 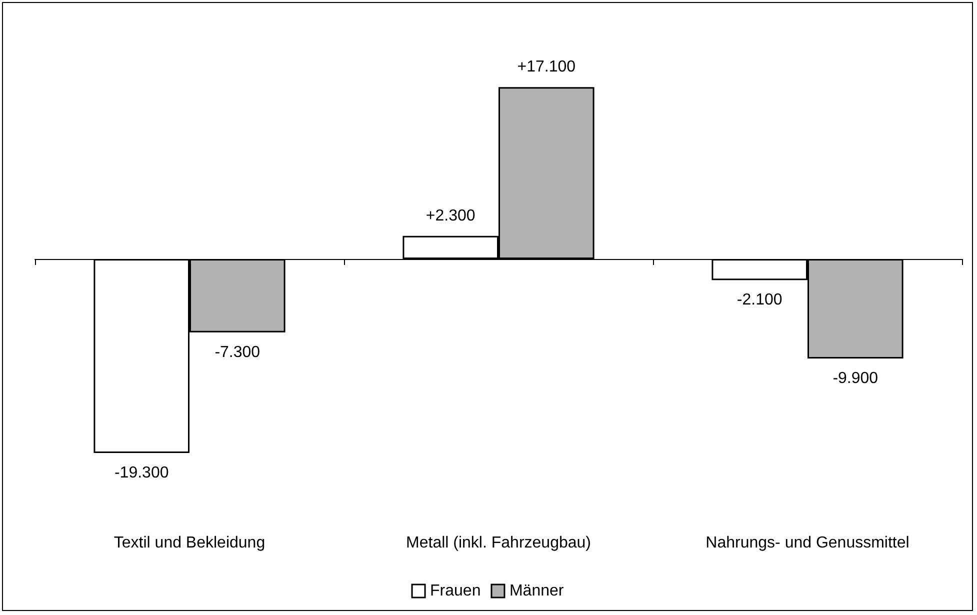 I want to click on data-label: -2.100, so click(x=759, y=300).